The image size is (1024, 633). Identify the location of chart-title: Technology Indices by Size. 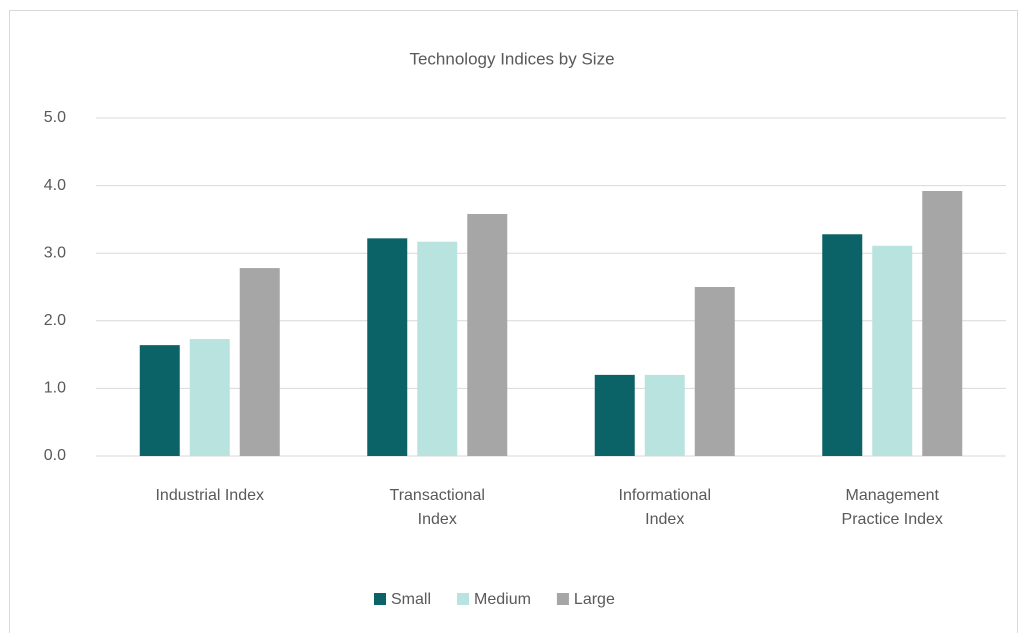
(511, 58).